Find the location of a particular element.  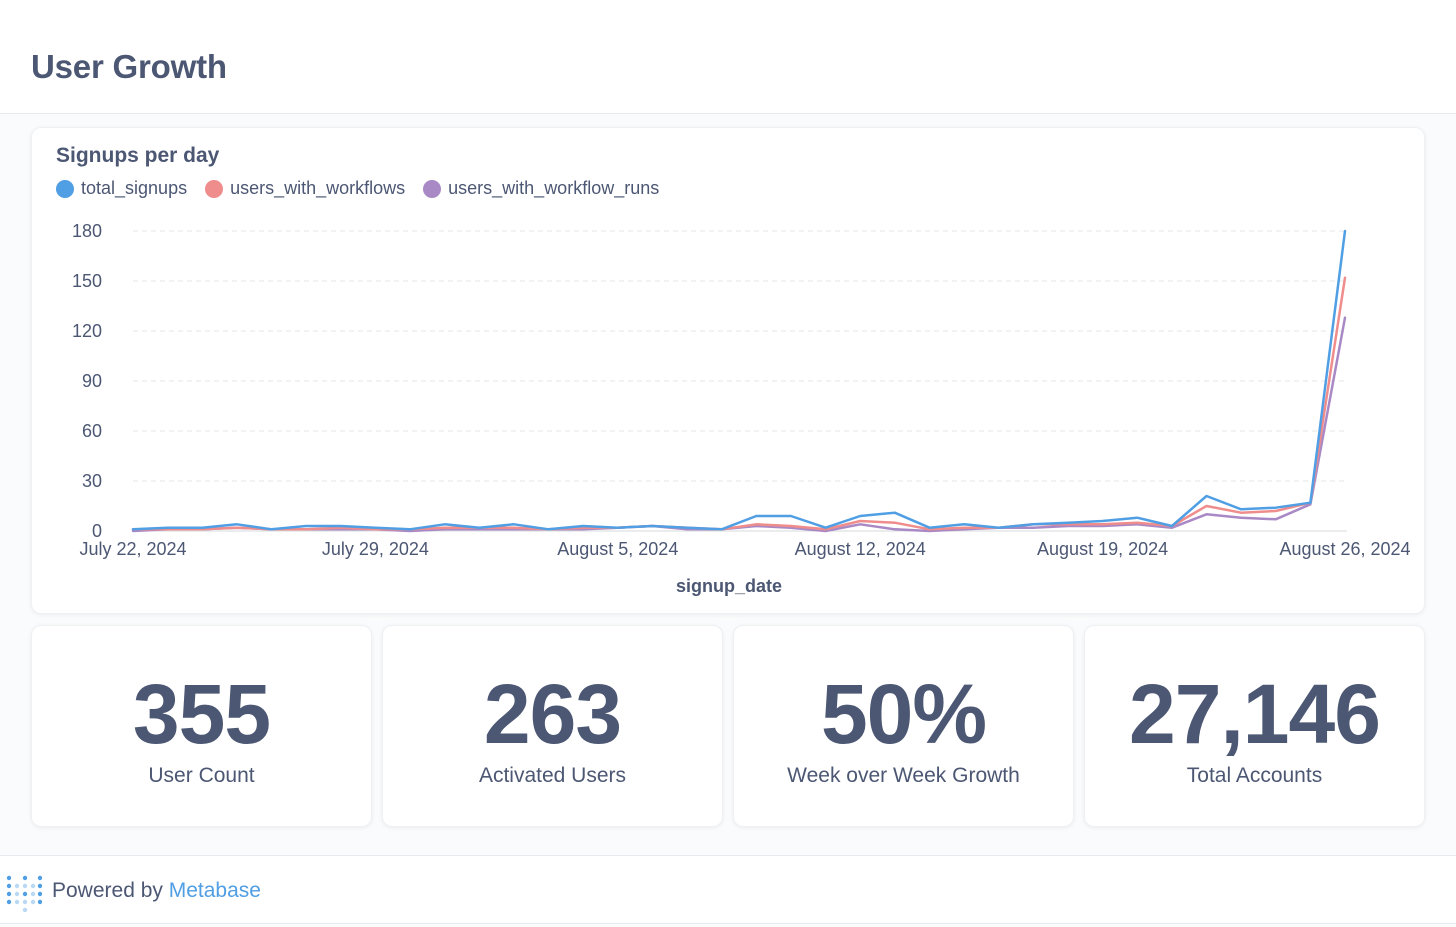

footer: Powered by Metabase is located at coordinates (728, 889).